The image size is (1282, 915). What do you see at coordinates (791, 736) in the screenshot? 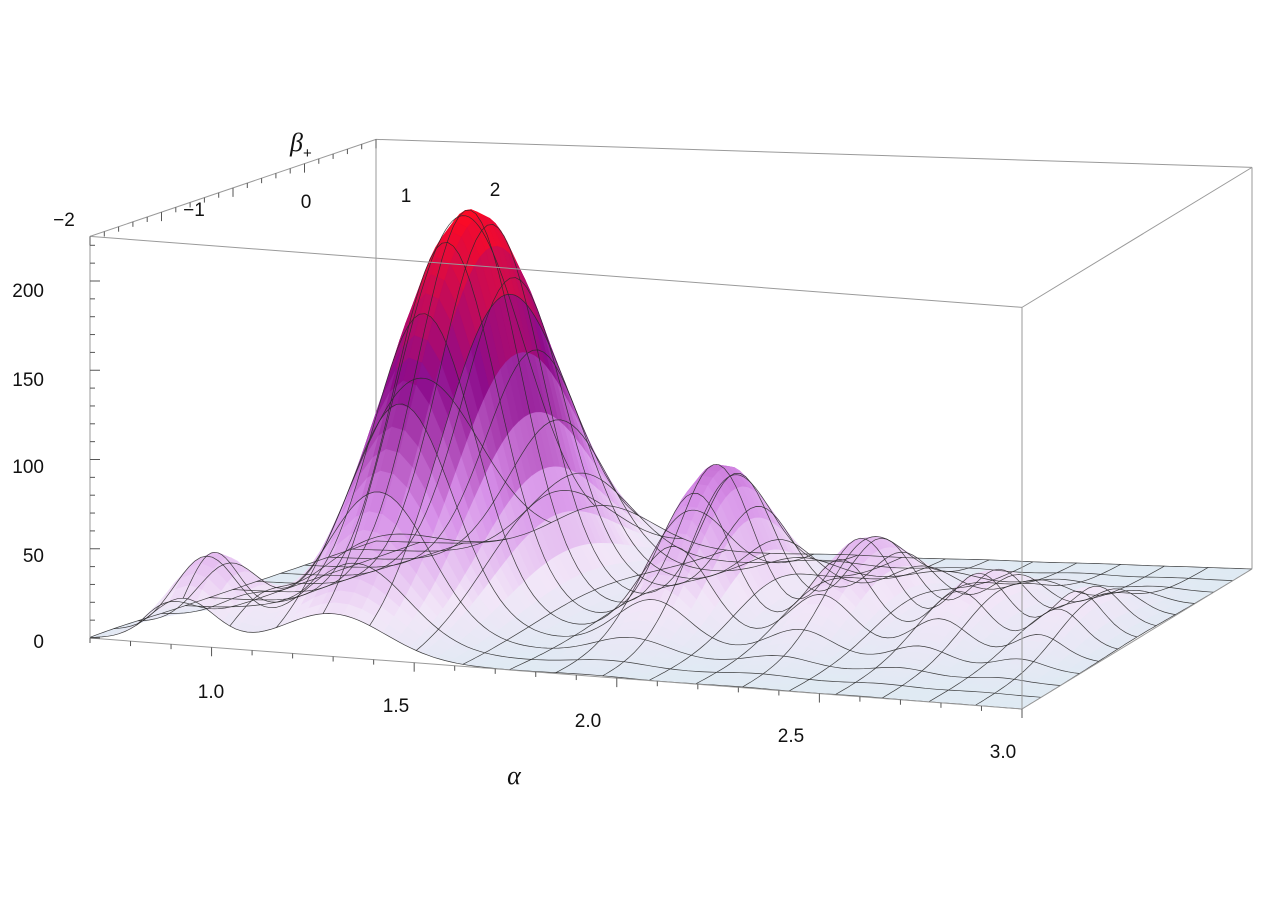
I see `x-tick-label: 2.5` at bounding box center [791, 736].